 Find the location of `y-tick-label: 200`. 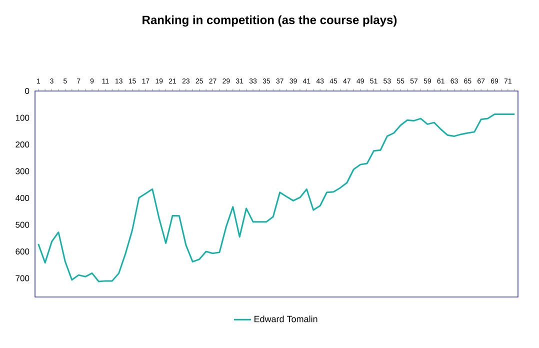

y-tick-label: 200 is located at coordinates (23, 145).